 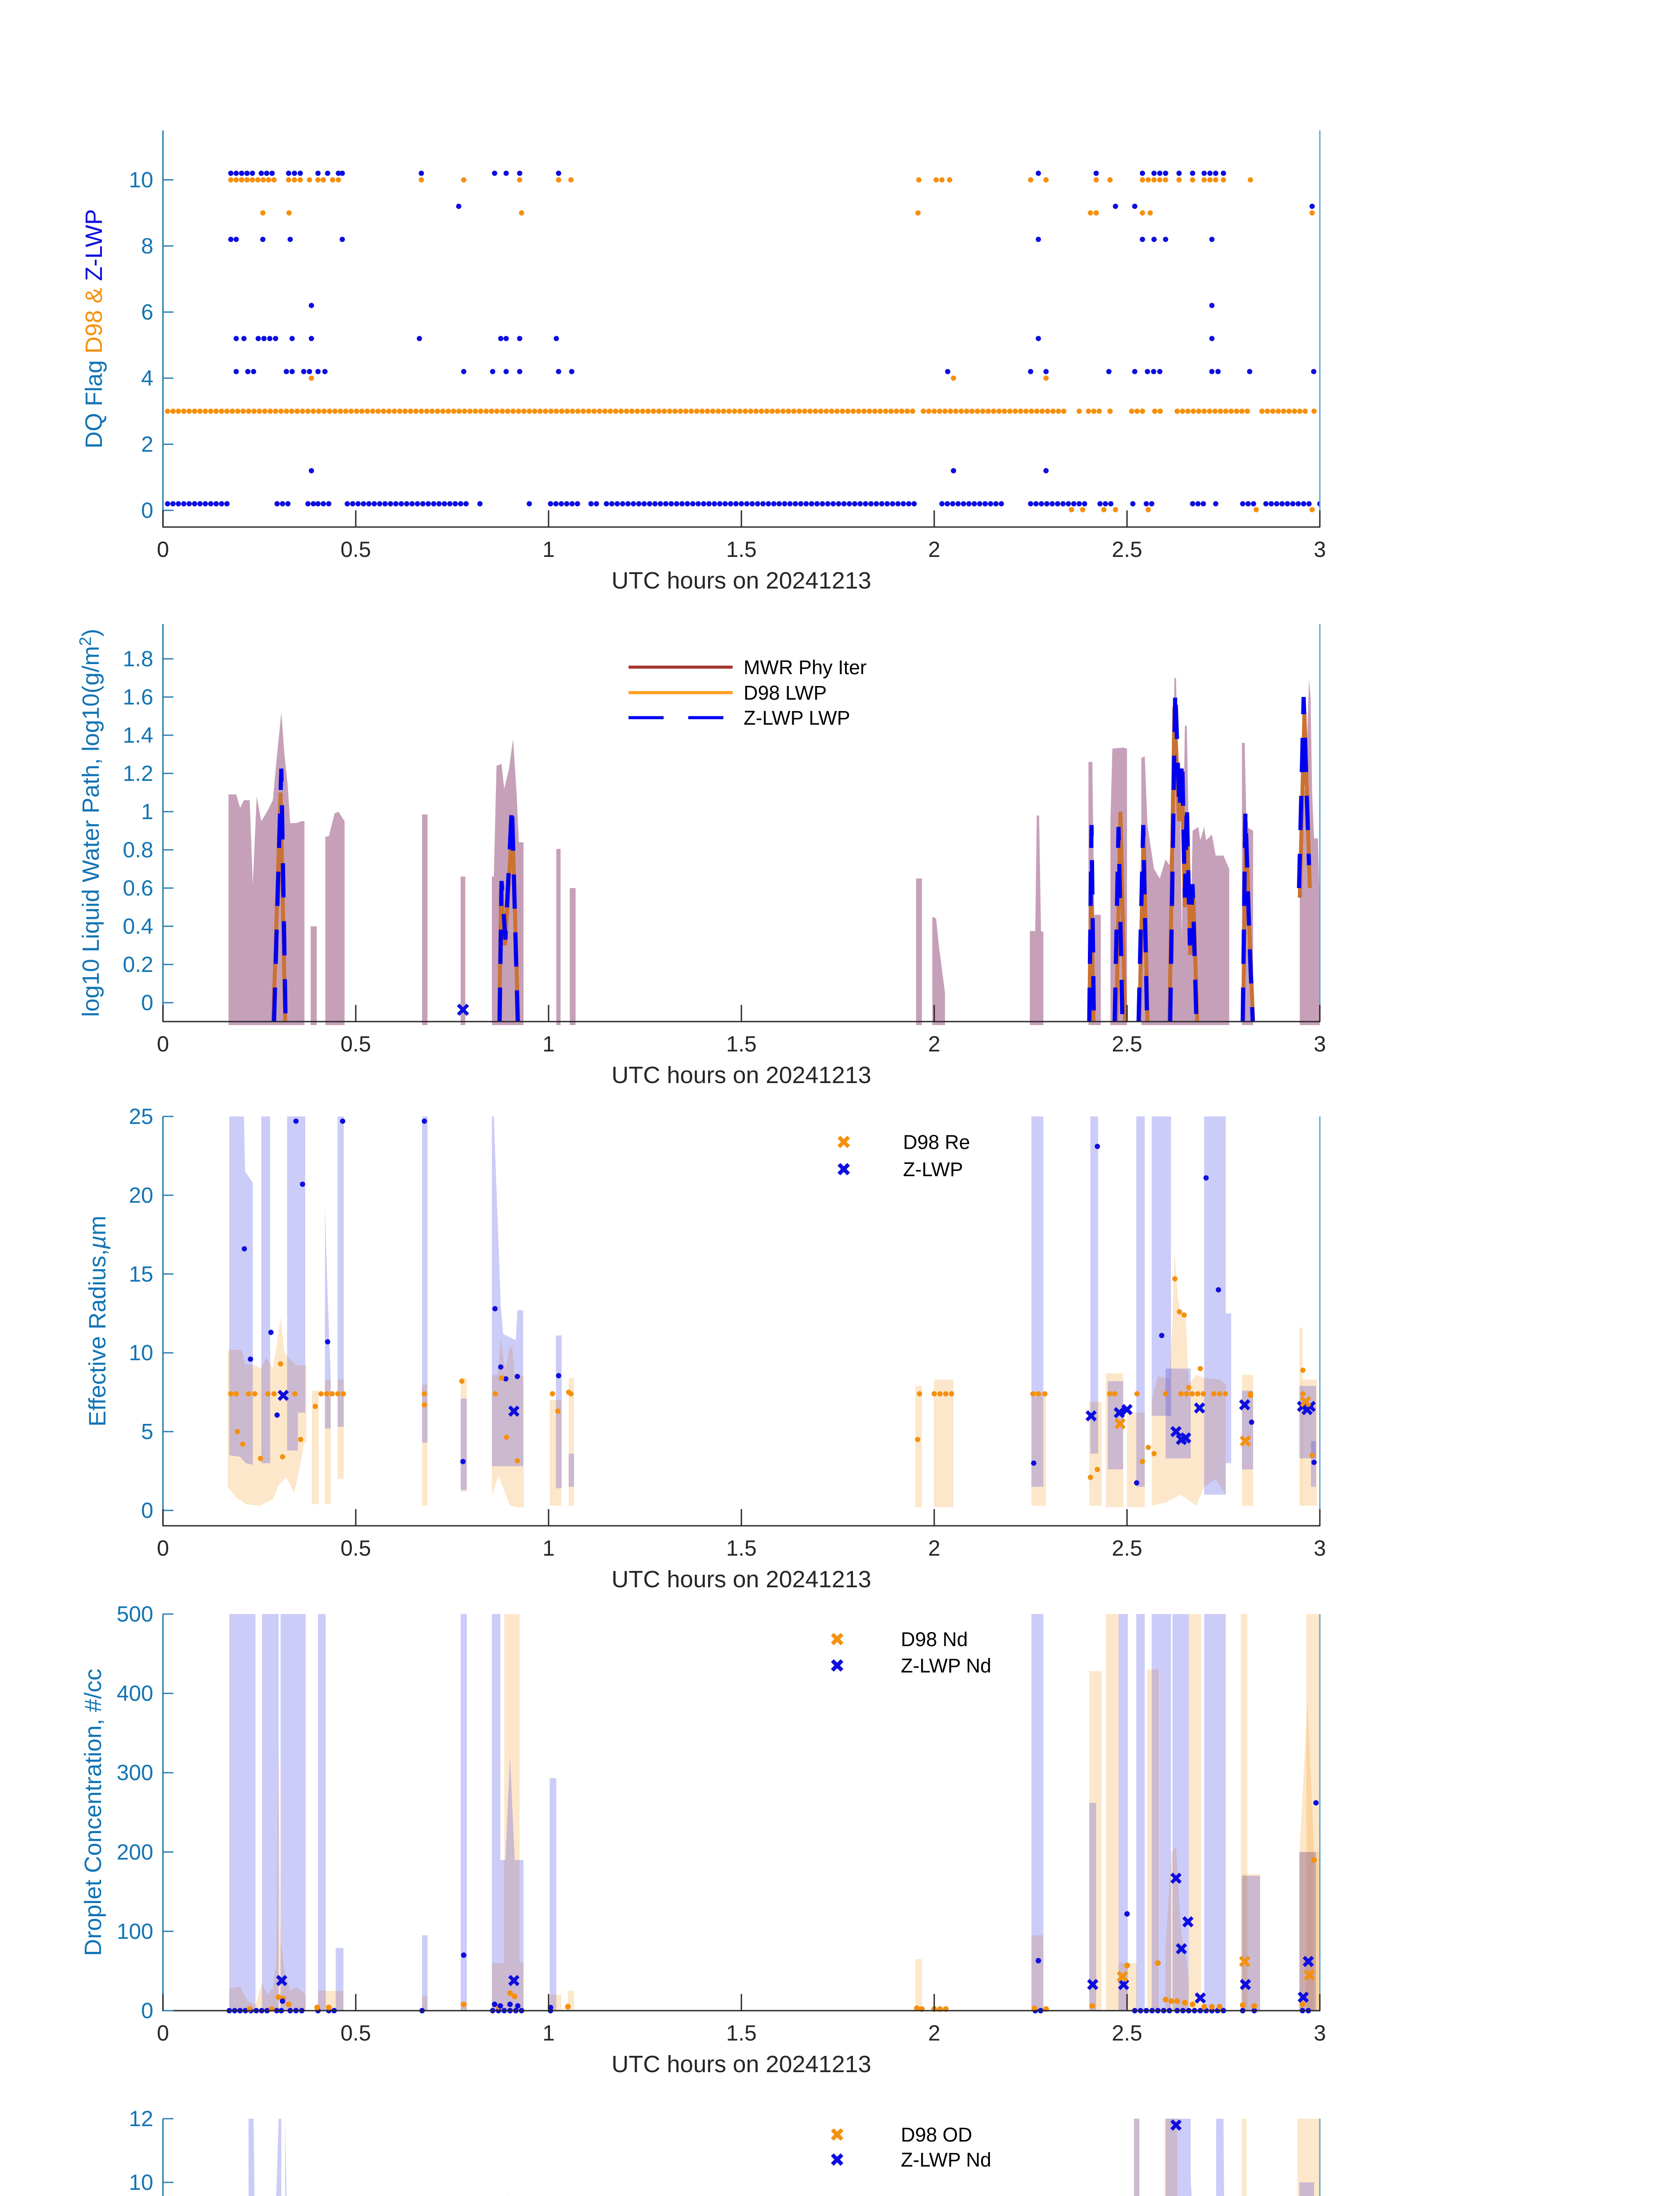 What do you see at coordinates (90, 823) in the screenshot?
I see `svg-text:log10 Liquid Water Path, log10: log10 Liquid Water Path, log10(g/m2)` at bounding box center [90, 823].